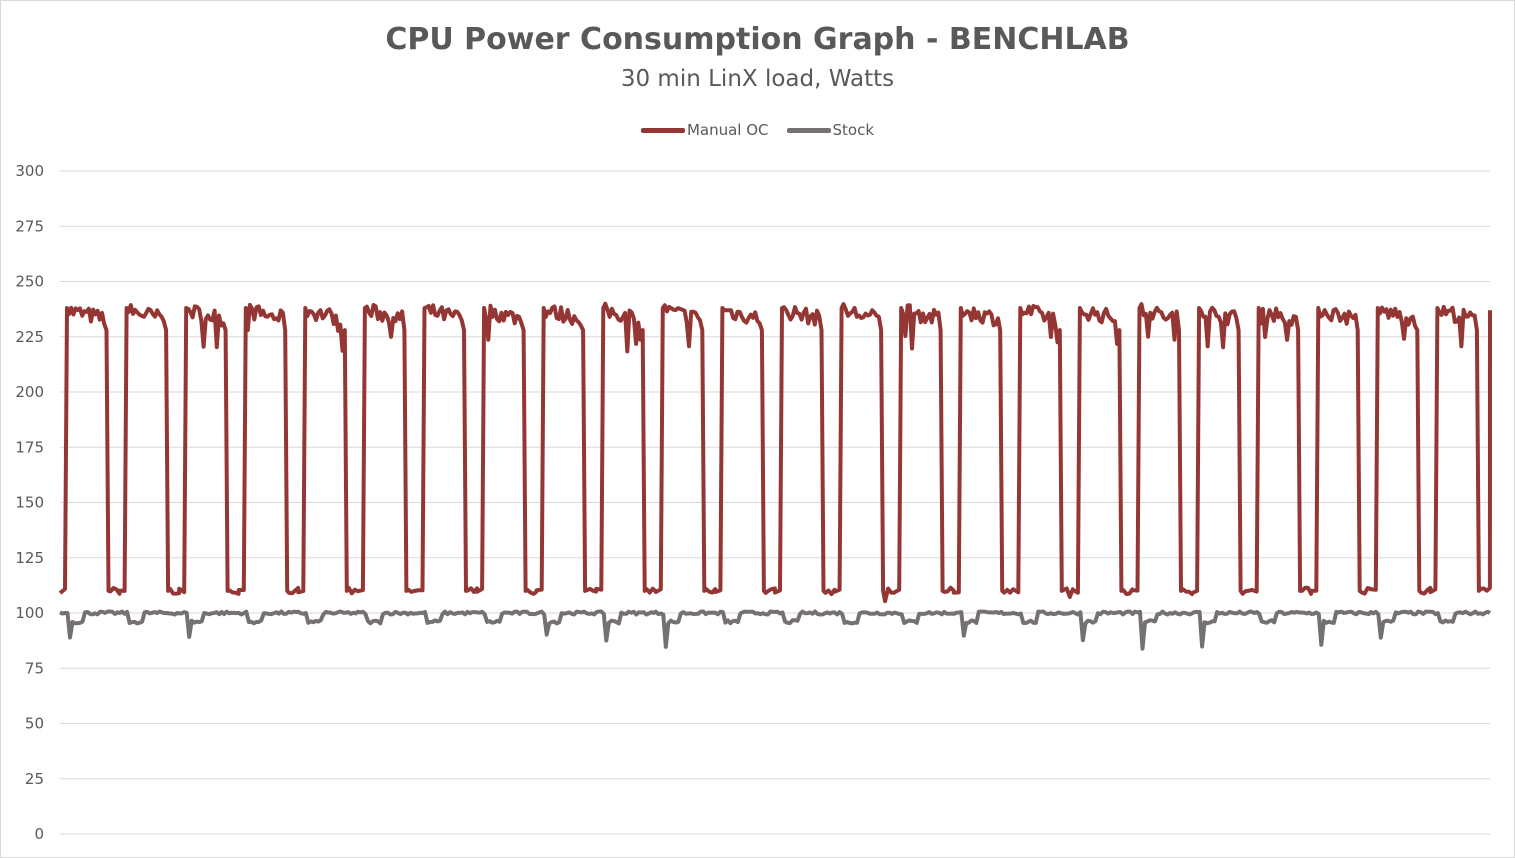 The height and width of the screenshot is (858, 1515). I want to click on y-tick-label-75: 75, so click(34, 668).